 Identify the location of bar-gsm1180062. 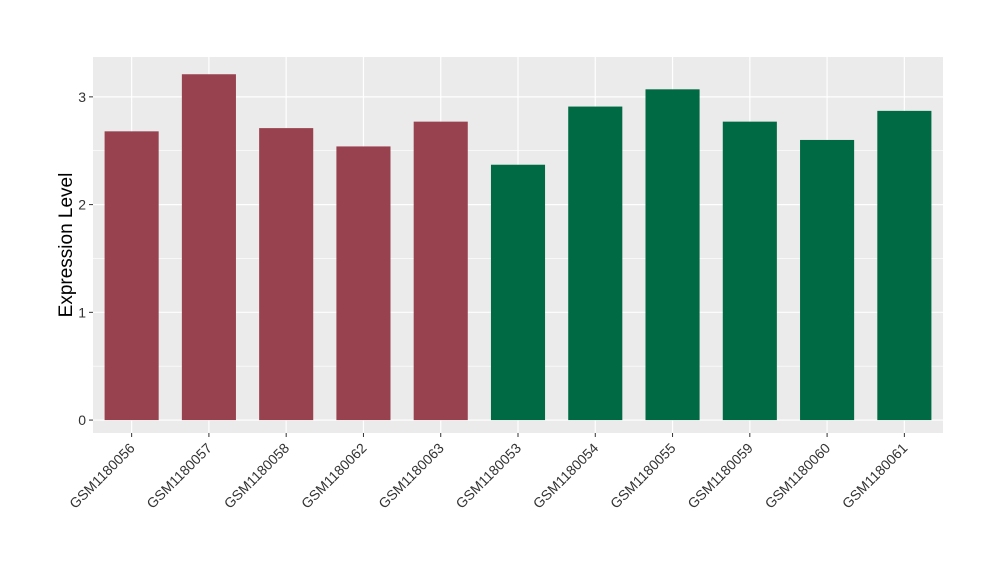
(363, 283).